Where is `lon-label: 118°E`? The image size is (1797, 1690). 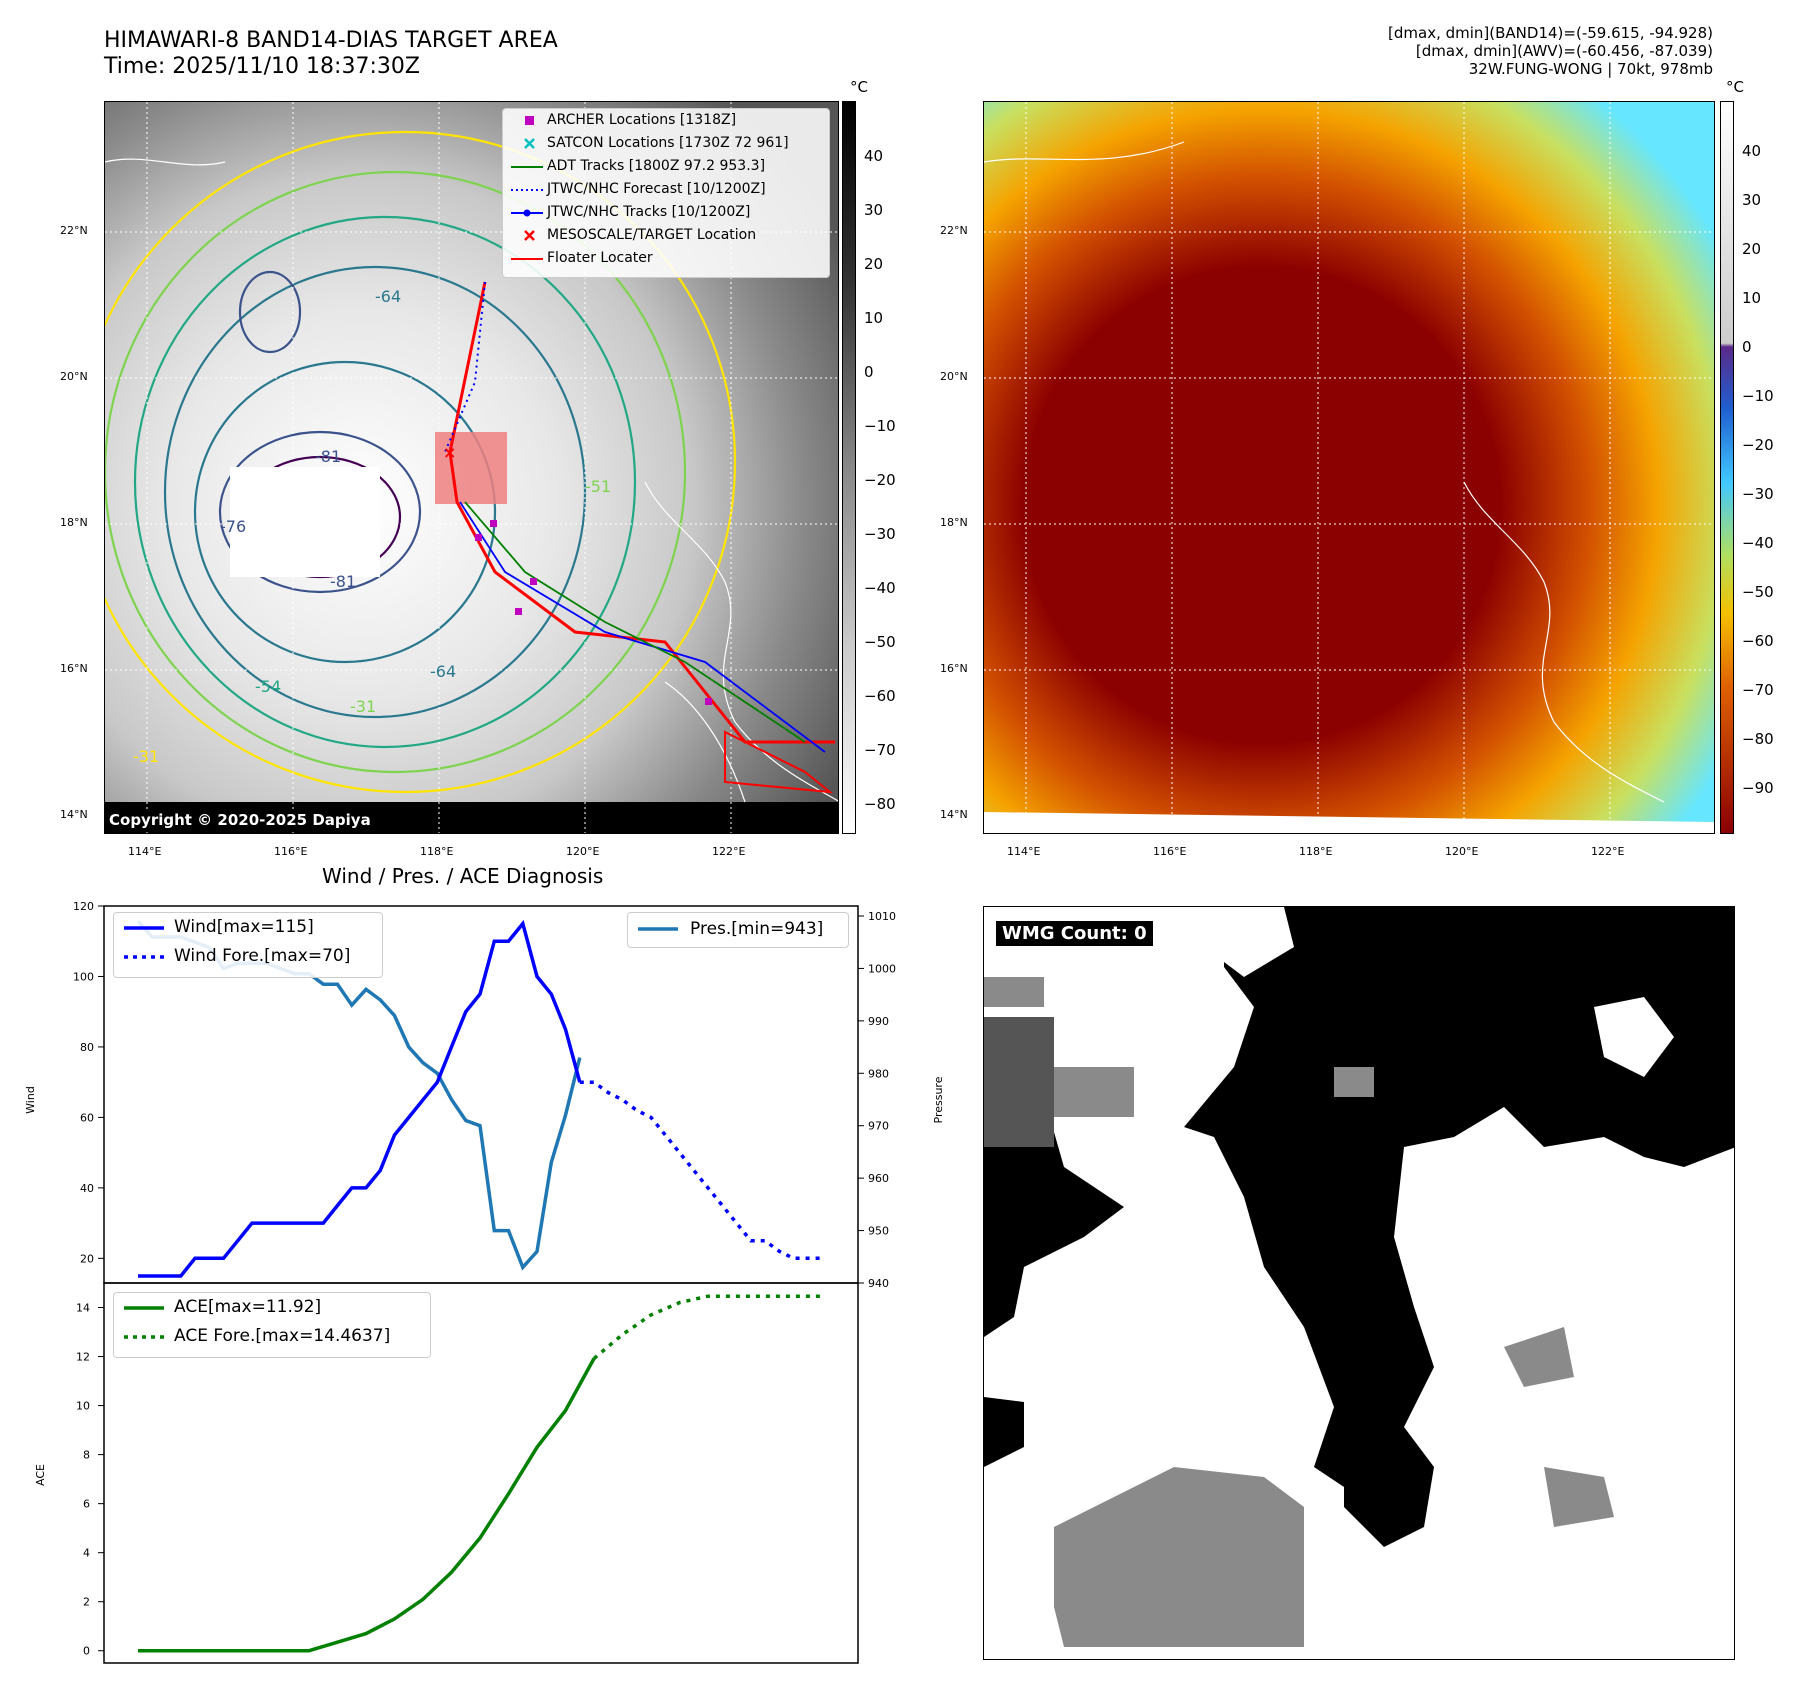 lon-label: 118°E is located at coordinates (1316, 851).